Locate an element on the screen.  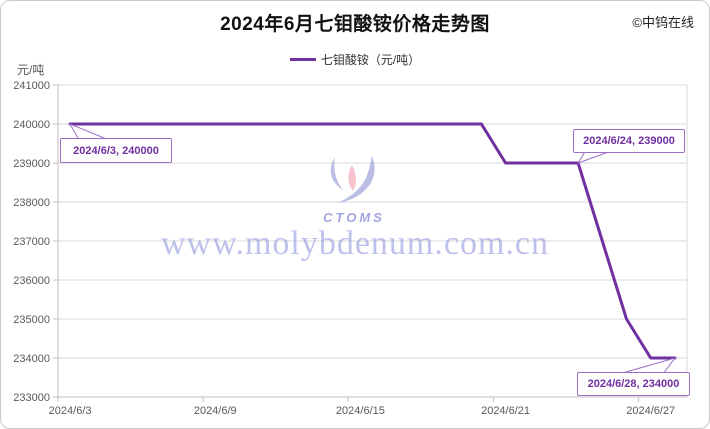
legend-line-swatch is located at coordinates (302, 59).